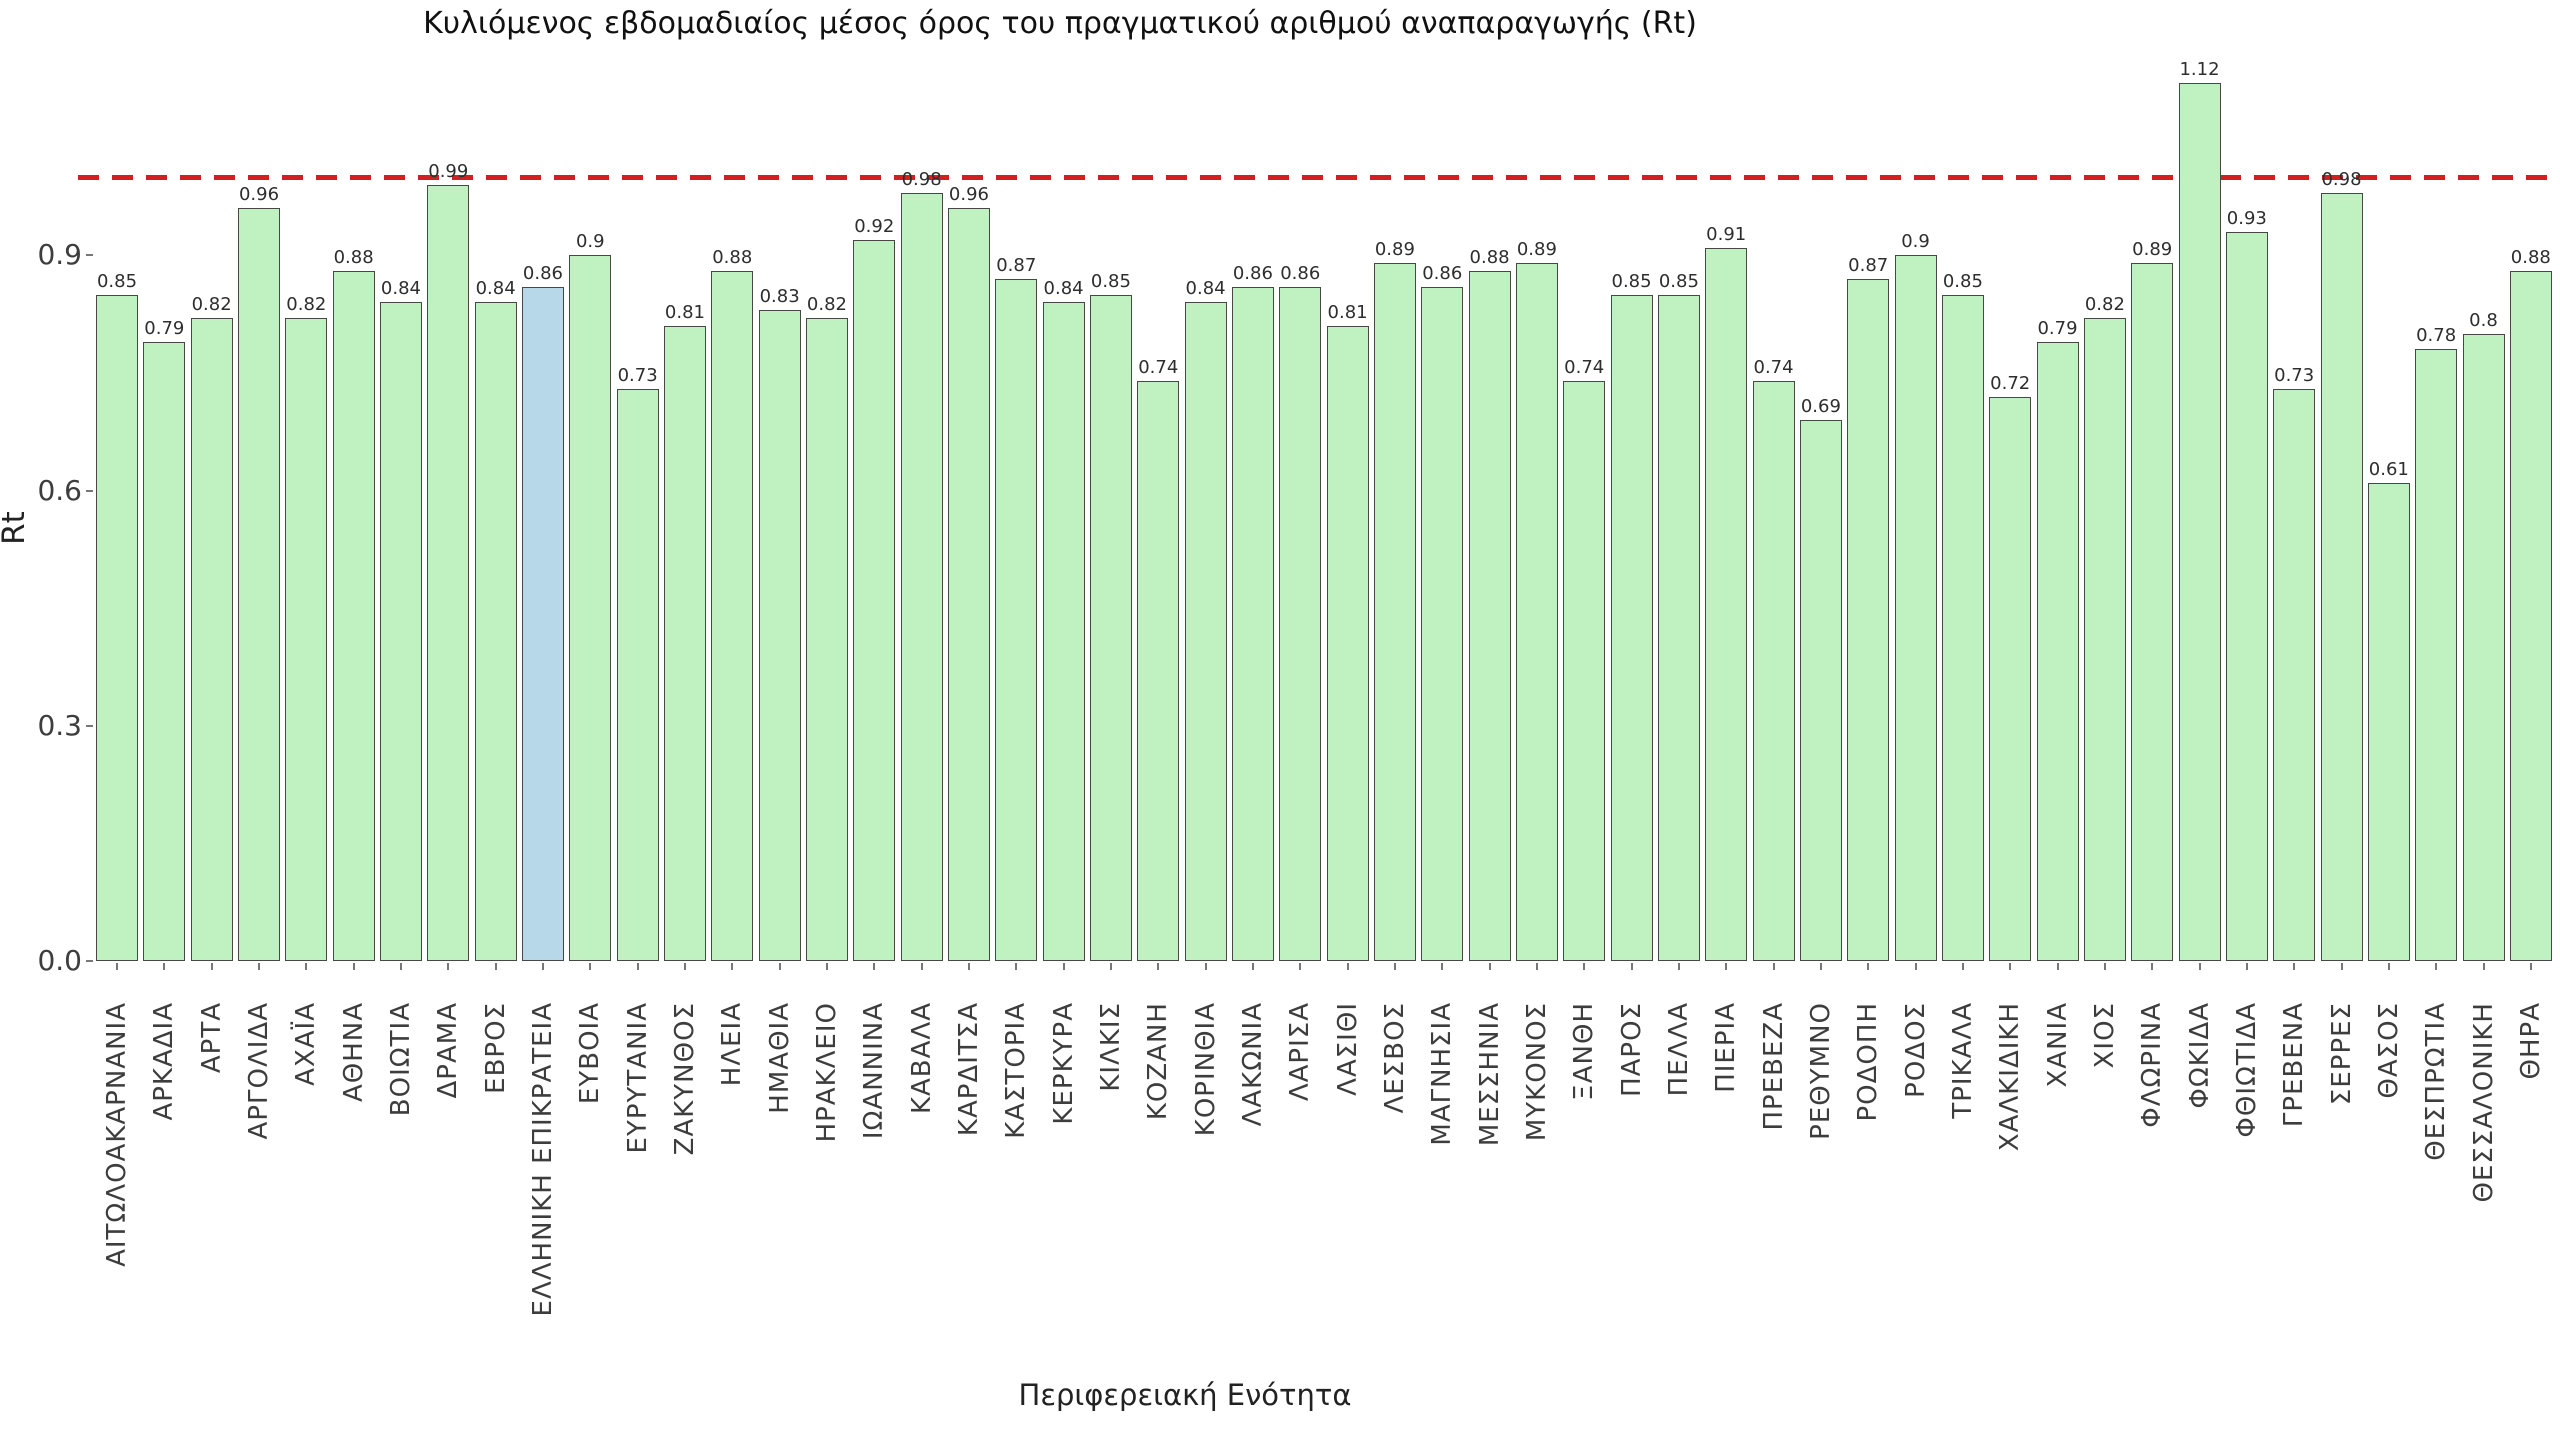  I want to click on x-tick-label: ΜΕΣΣΗΝΙΑ, so click(1489, 1074).